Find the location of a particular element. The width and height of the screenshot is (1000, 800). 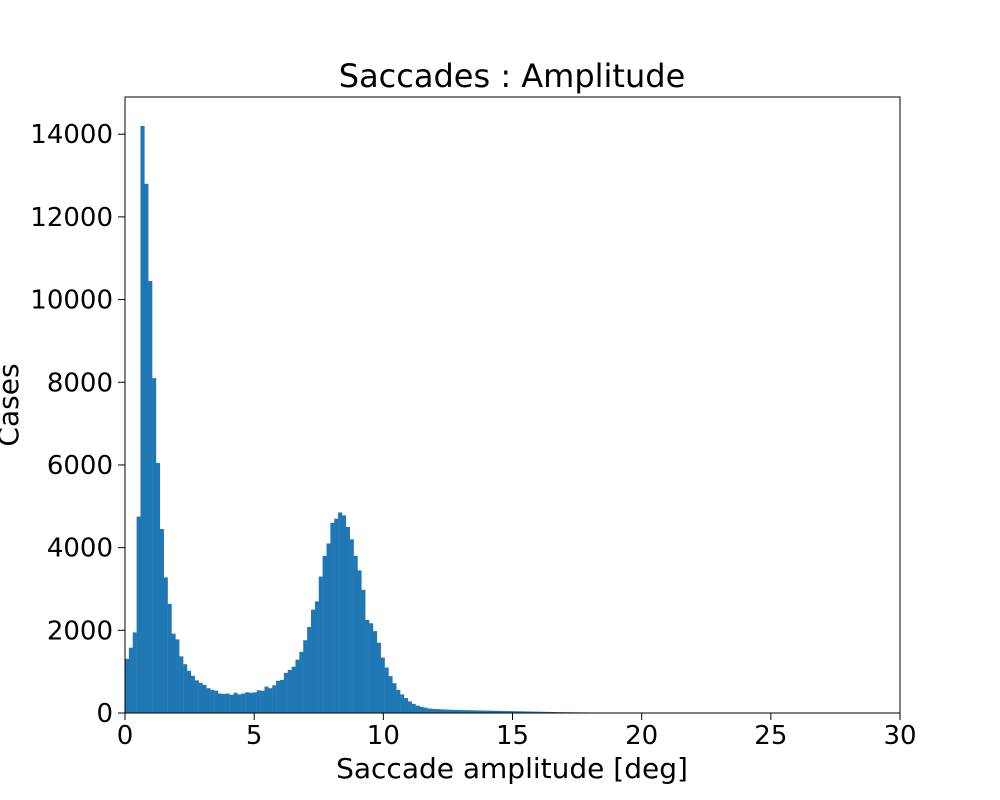

y-tick-label: 10000 is located at coordinates (71, 301).